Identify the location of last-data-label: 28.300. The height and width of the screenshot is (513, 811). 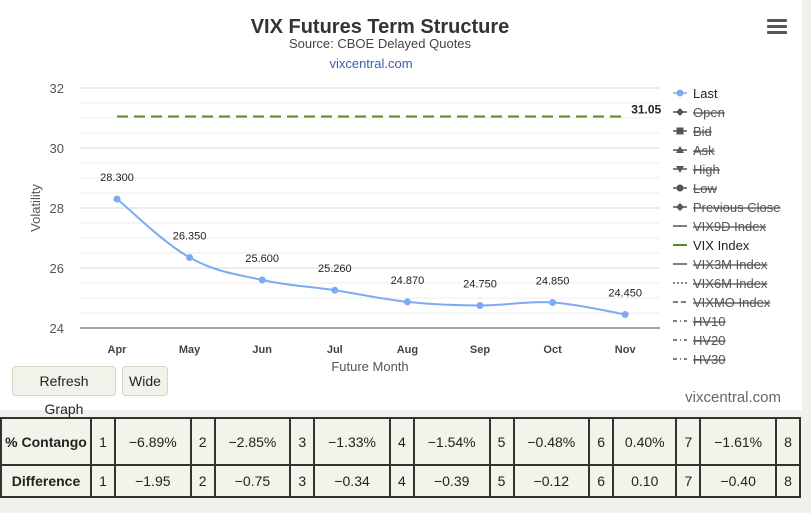
(117, 178).